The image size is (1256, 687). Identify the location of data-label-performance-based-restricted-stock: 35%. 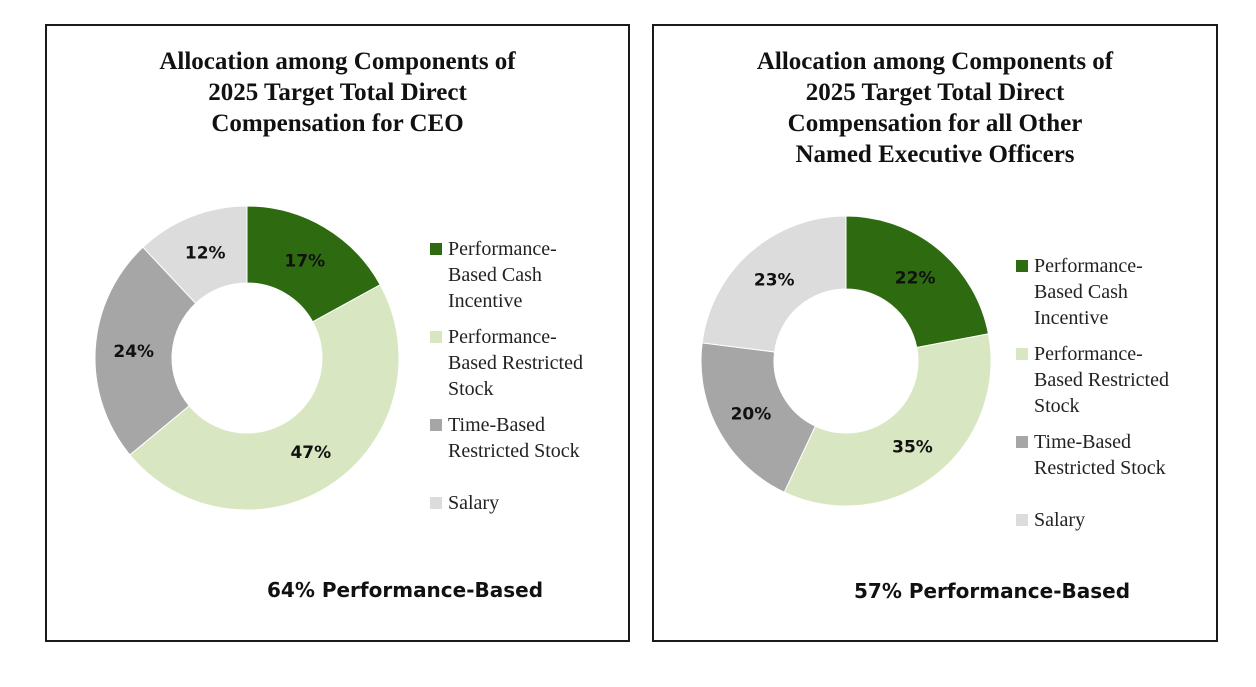
(912, 448).